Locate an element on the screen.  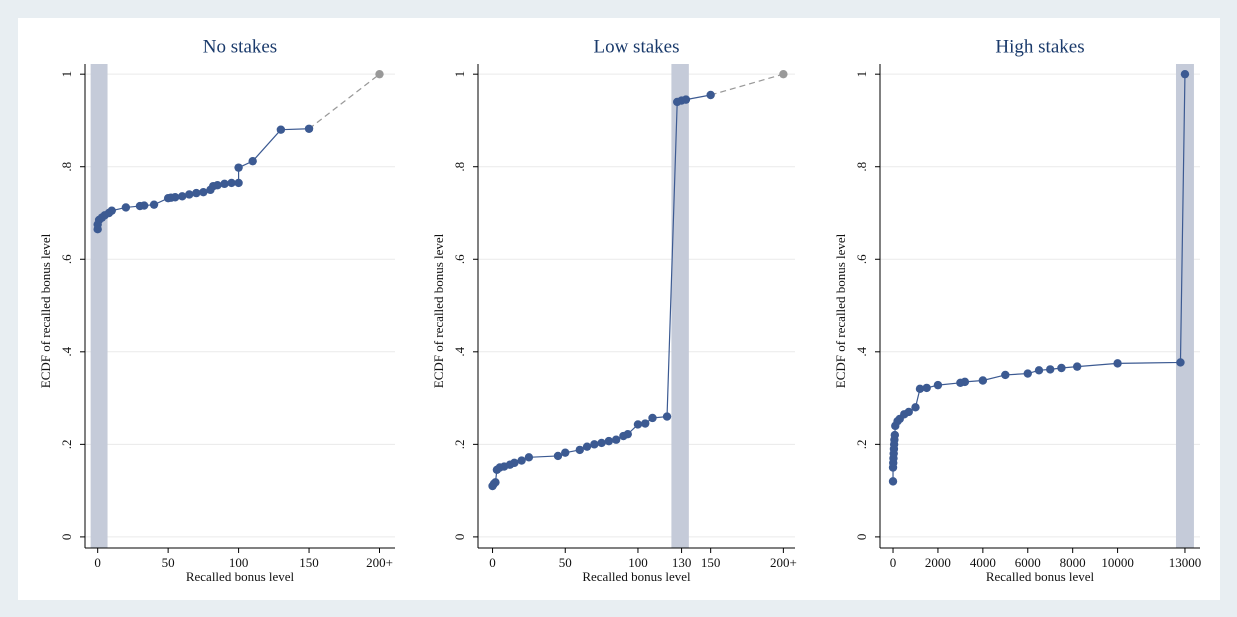
x-tick-label: 130 is located at coordinates (682, 562).